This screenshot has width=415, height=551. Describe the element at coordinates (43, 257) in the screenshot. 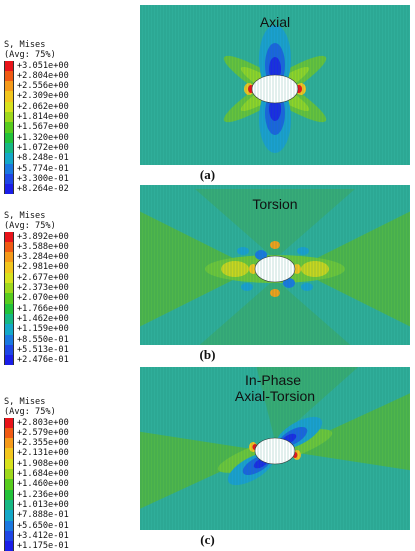

I see `legend-value: +3.284e+00` at that location.